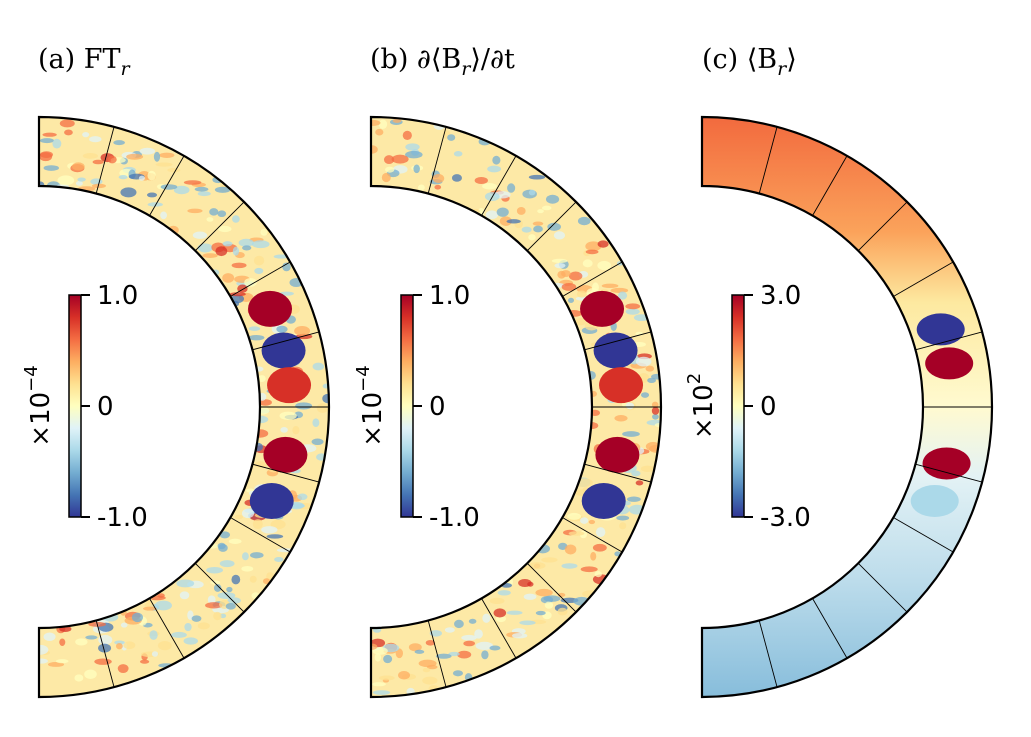 Image resolution: width=1031 pixels, height=737 pixels. Describe the element at coordinates (780, 296) in the screenshot. I see `panel-c-colorbar-tick-max: 3.0` at that location.